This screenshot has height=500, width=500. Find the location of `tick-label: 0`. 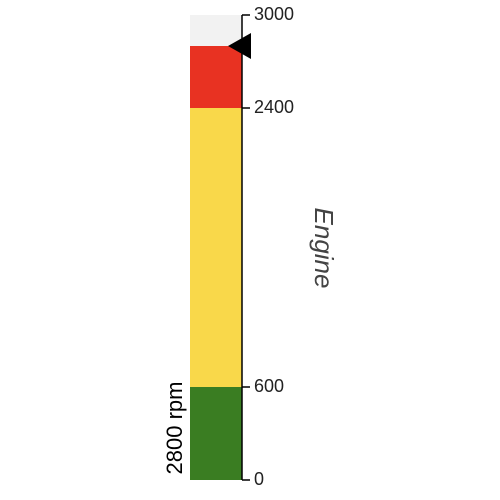

tick-label: 0 is located at coordinates (259, 479).